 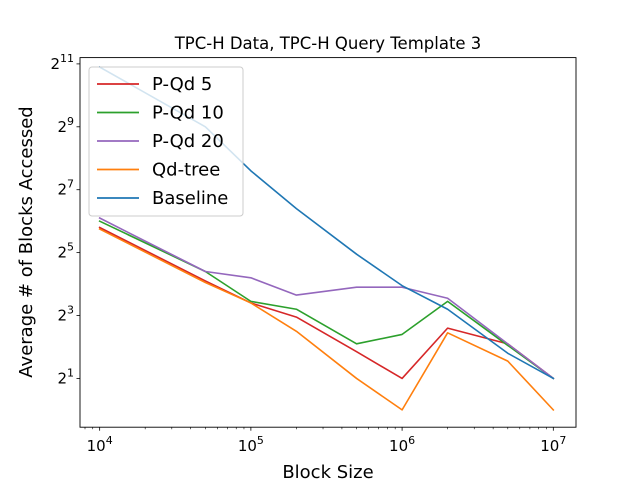 What do you see at coordinates (65, 314) in the screenshot?
I see `y-tick-label: 23` at bounding box center [65, 314].